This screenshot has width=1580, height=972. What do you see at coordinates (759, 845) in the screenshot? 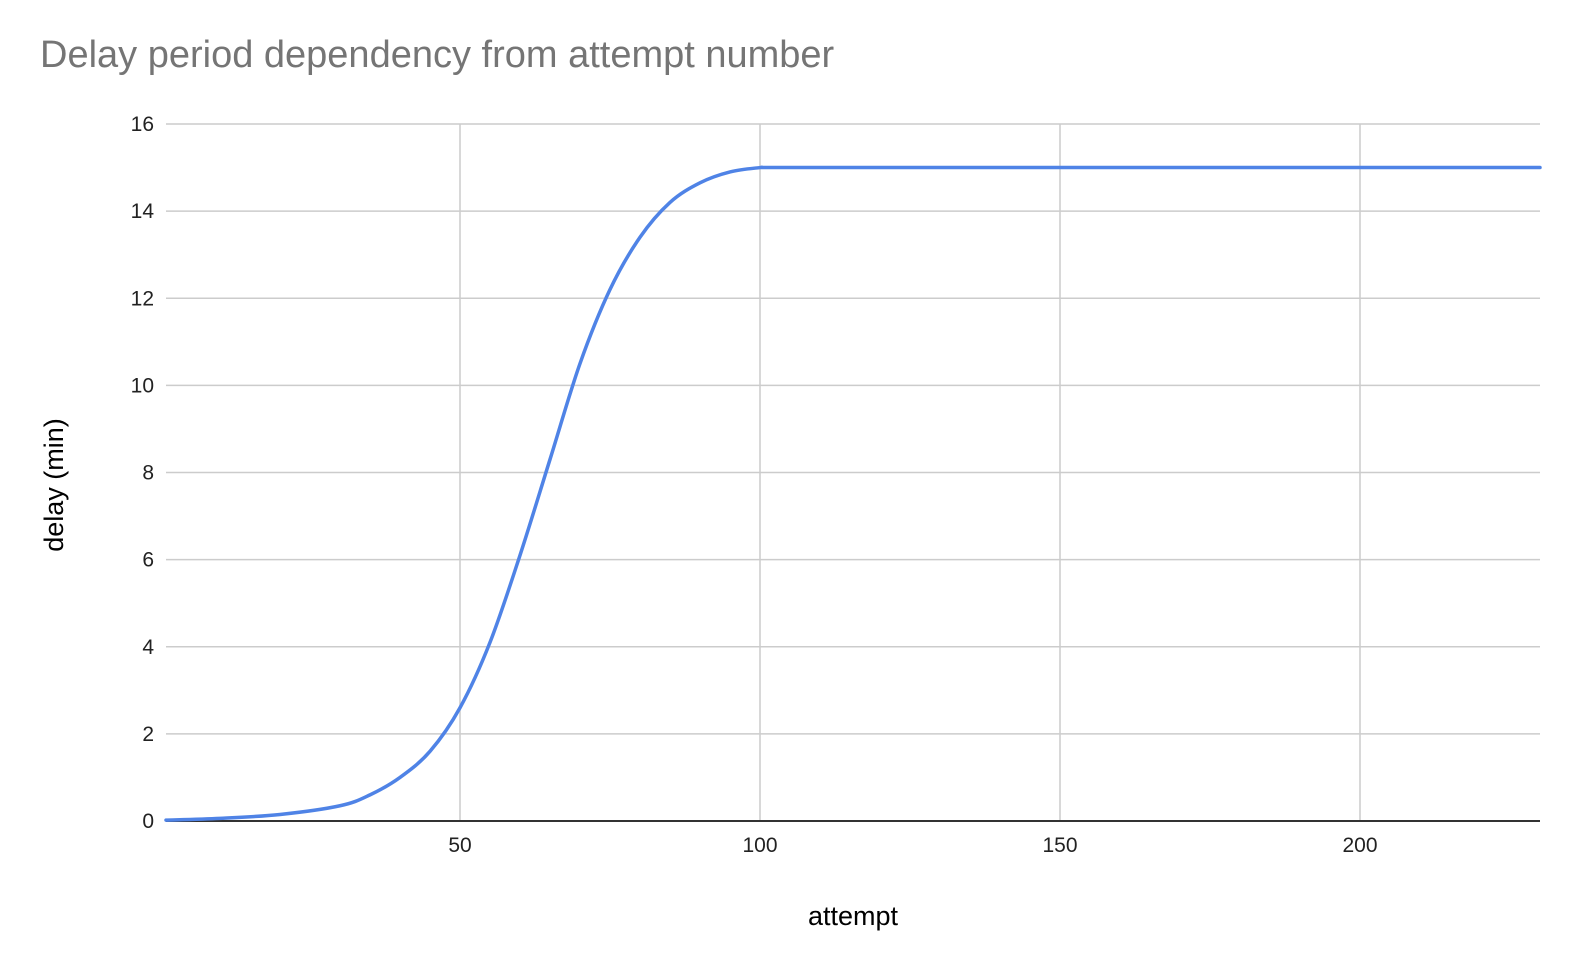
I see `x-tick-label: 100` at bounding box center [759, 845].